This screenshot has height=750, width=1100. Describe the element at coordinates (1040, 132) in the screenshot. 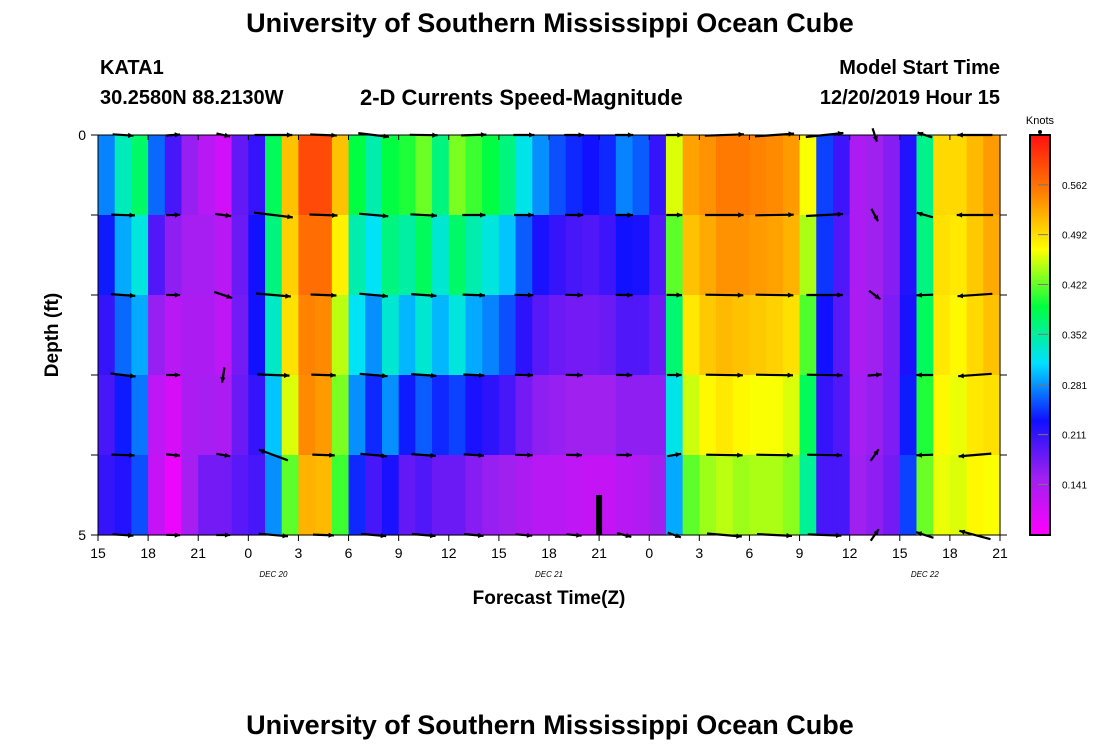

I see `colorbar-cap` at that location.